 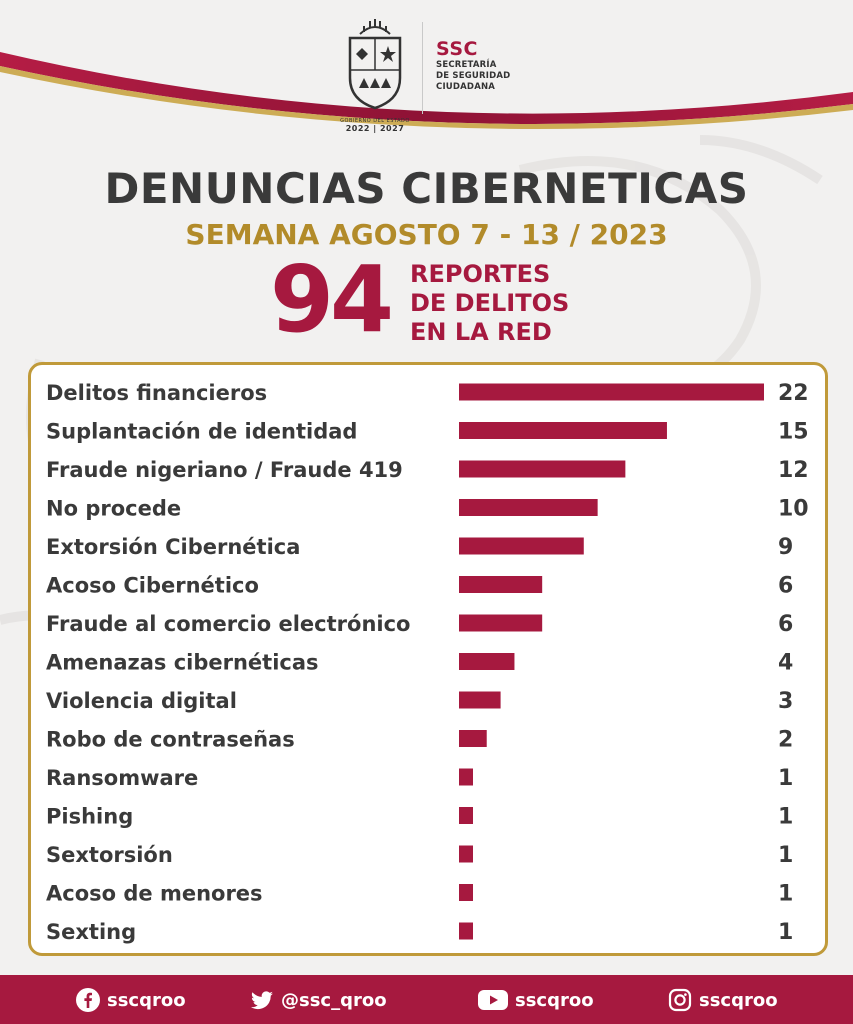 What do you see at coordinates (182, 663) in the screenshot?
I see `category-label: Amenazas cibernéticas` at bounding box center [182, 663].